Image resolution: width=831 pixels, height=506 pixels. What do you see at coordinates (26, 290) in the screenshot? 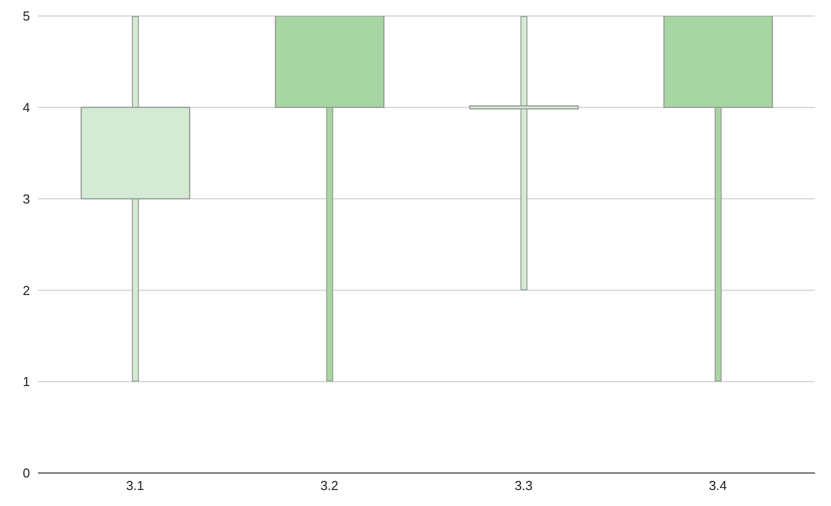
I see `y-tick-label: 2` at bounding box center [26, 290].